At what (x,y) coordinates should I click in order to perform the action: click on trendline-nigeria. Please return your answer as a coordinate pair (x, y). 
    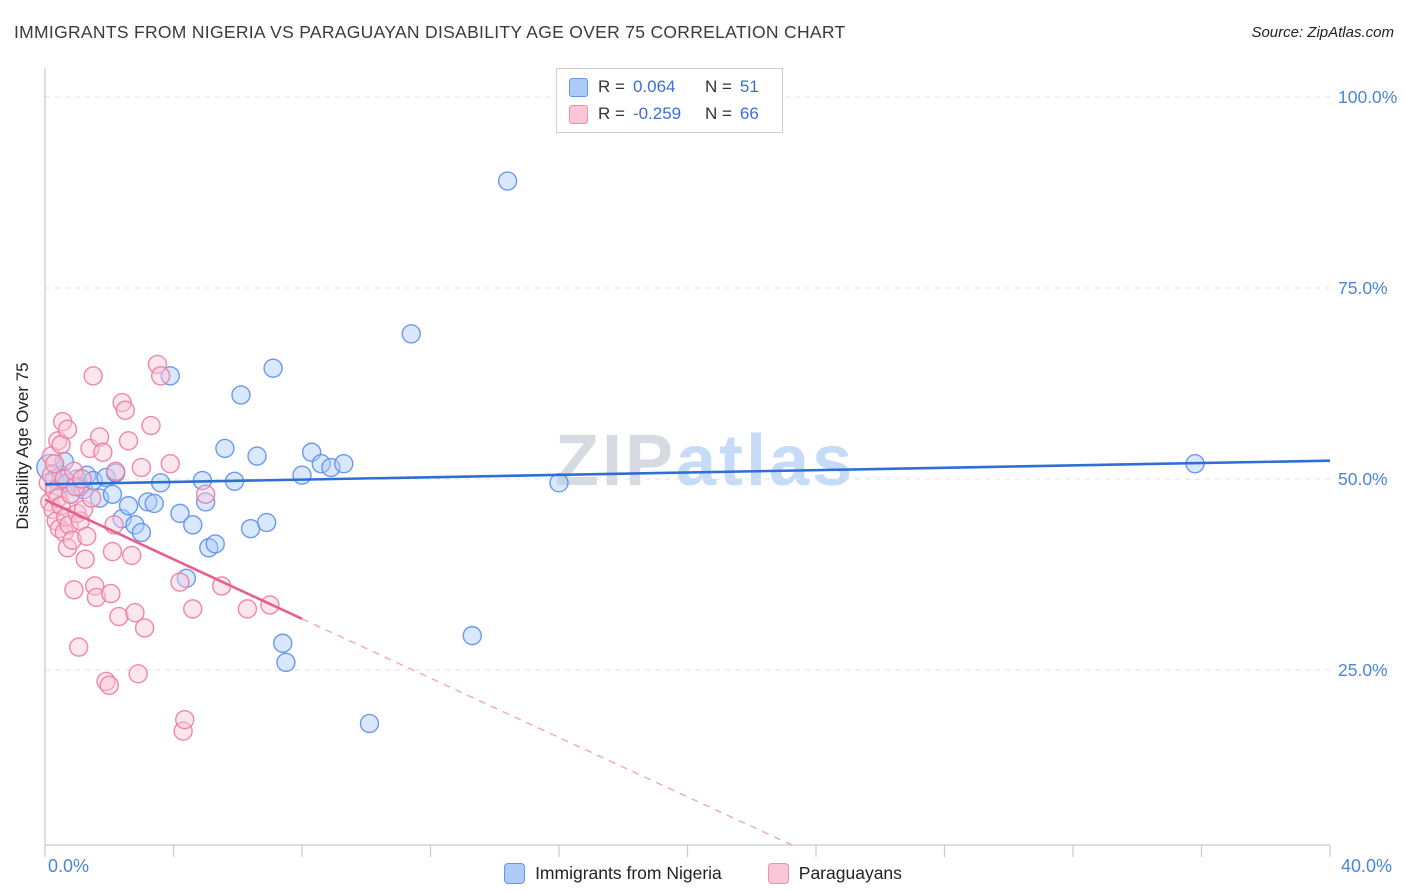
    Looking at the image, I should click on (687, 472).